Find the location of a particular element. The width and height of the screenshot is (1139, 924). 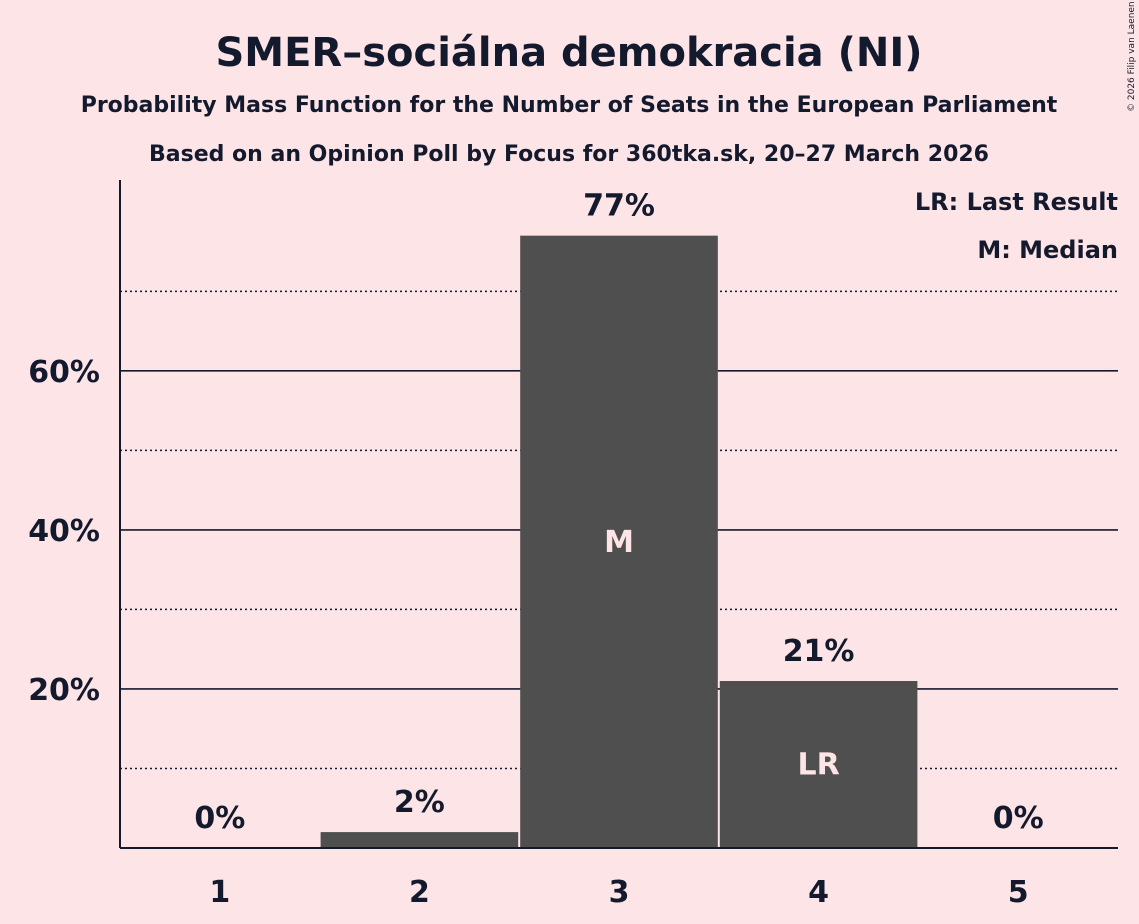

x-tick-label: 5 is located at coordinates (1018, 892).